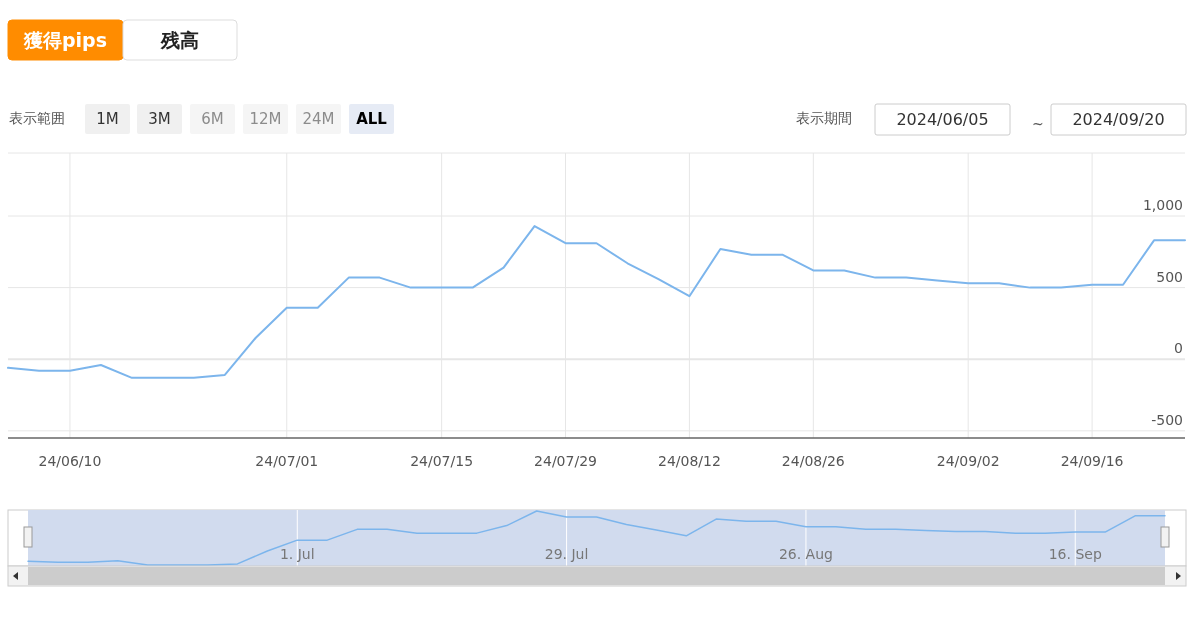 Image resolution: width=1200 pixels, height=643 pixels. What do you see at coordinates (813, 461) in the screenshot?
I see `x-tick-label: 24/08/26` at bounding box center [813, 461].